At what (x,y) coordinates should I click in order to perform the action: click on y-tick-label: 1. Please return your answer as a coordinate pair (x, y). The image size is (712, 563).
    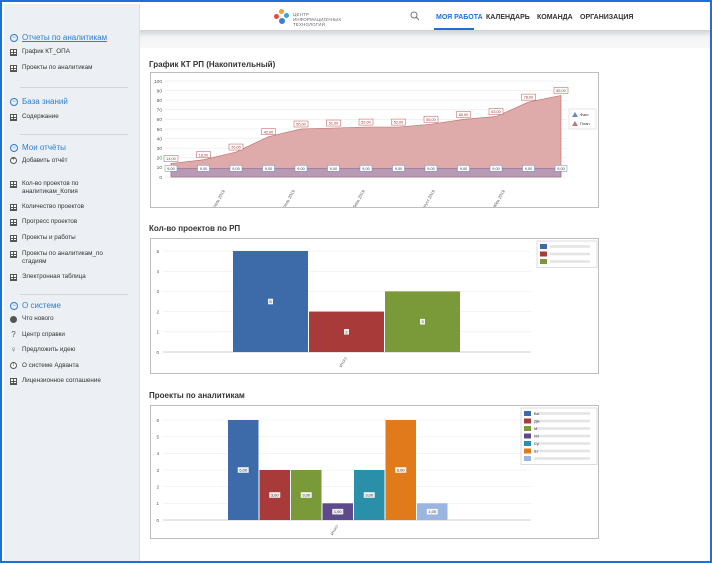
    Looking at the image, I should click on (157, 503).